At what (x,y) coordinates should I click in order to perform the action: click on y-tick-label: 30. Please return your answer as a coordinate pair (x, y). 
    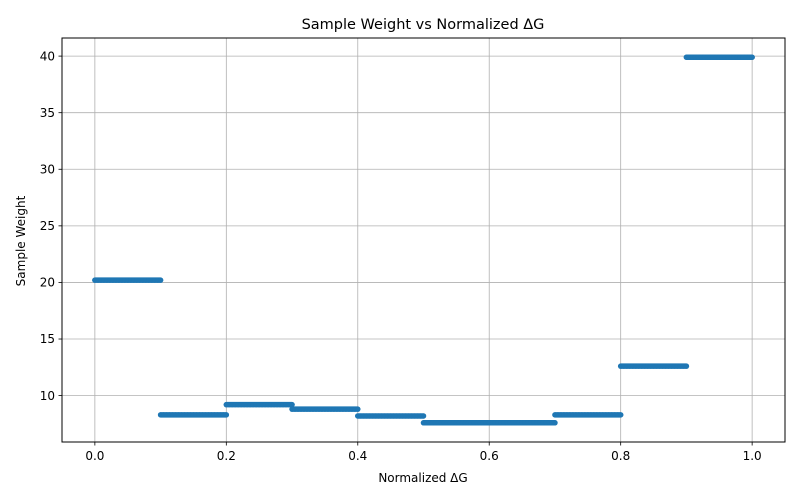
    Looking at the image, I should click on (47, 169).